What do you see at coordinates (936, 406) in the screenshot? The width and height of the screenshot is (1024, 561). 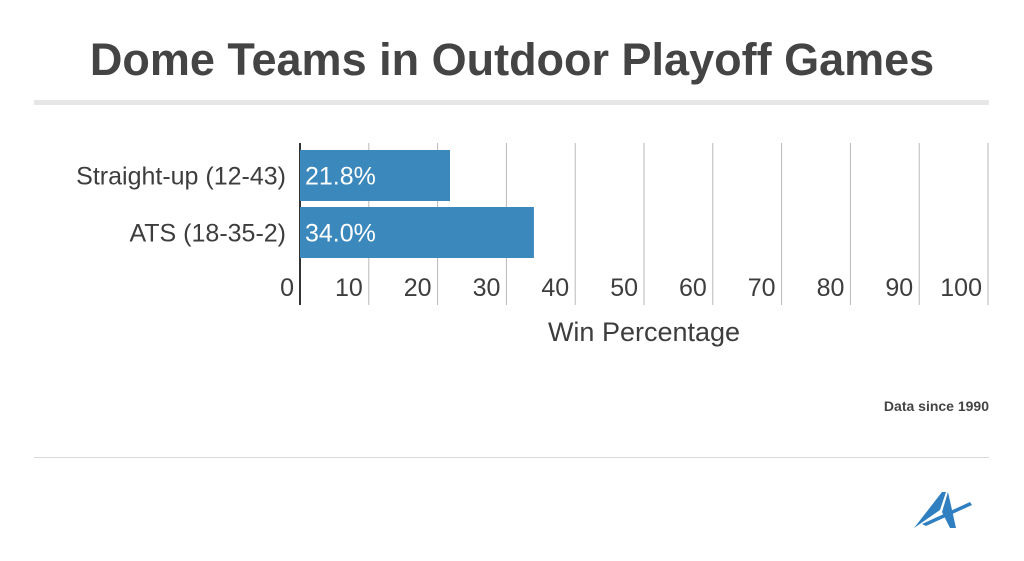 I see `data-source-note: Data since 1990` at bounding box center [936, 406].